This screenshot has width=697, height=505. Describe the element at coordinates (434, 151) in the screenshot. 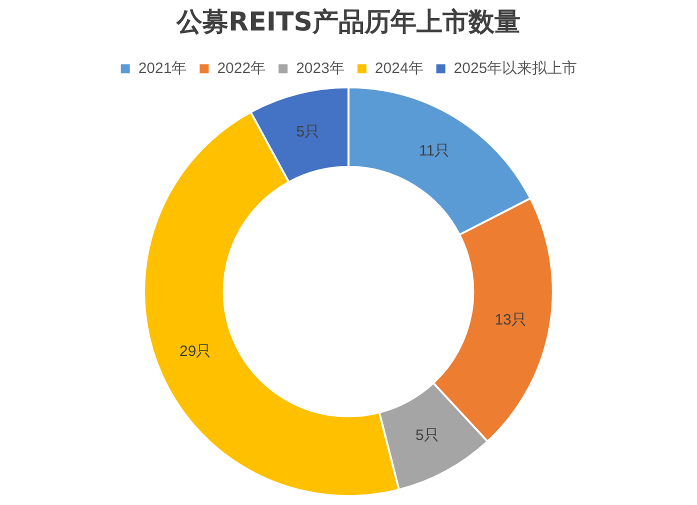

I see `data-label: 11只` at that location.